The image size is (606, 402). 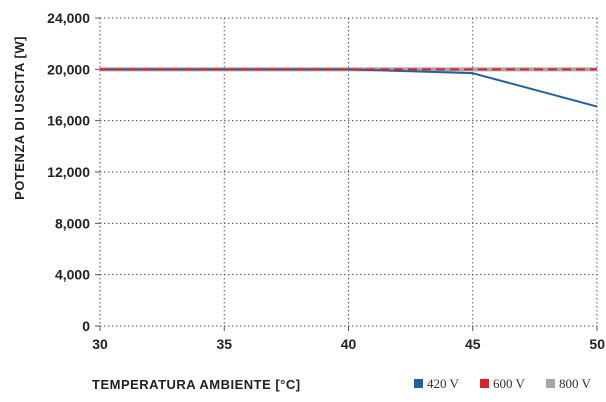 What do you see at coordinates (72, 223) in the screenshot?
I see `y-tick-label-8000: 8,000` at bounding box center [72, 223].